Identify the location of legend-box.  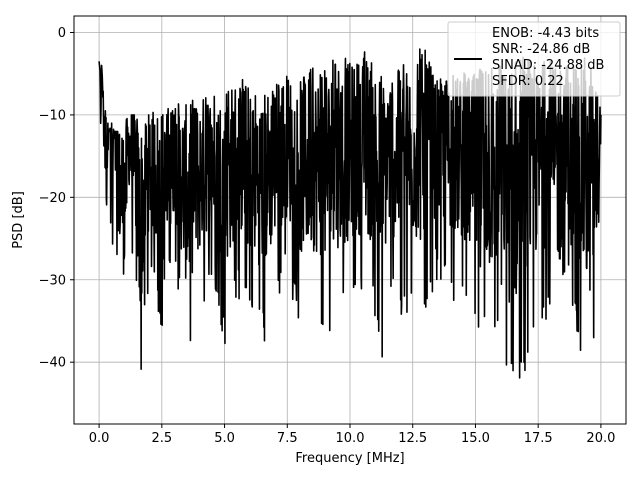
(534, 59).